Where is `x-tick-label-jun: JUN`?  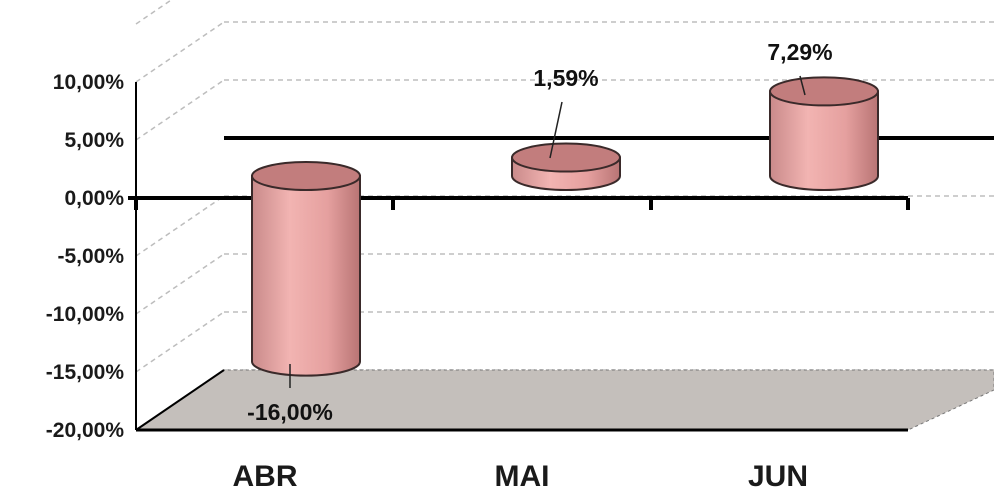
x-tick-label-jun: JUN is located at coordinates (778, 476).